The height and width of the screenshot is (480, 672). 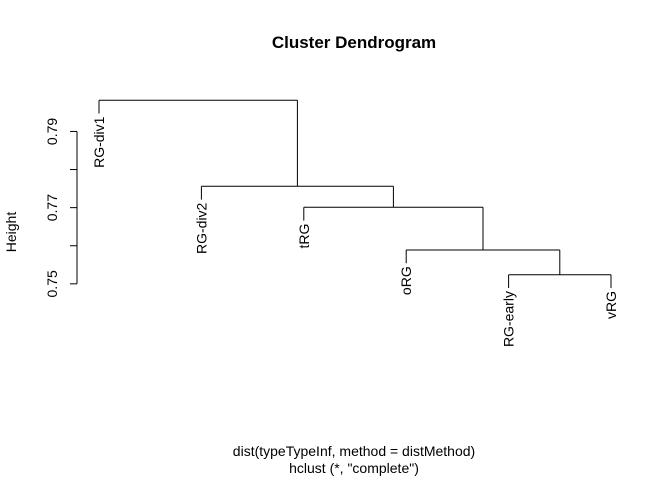 I want to click on method-subtitle: hclust (*, "complete"), so click(x=354, y=468).